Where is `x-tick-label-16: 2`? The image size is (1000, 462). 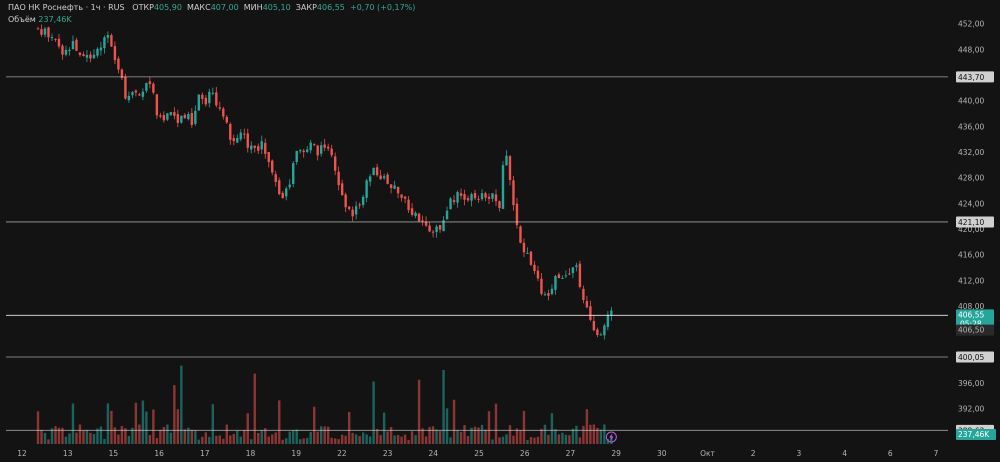
x-tick-label-16: 2 is located at coordinates (753, 453).